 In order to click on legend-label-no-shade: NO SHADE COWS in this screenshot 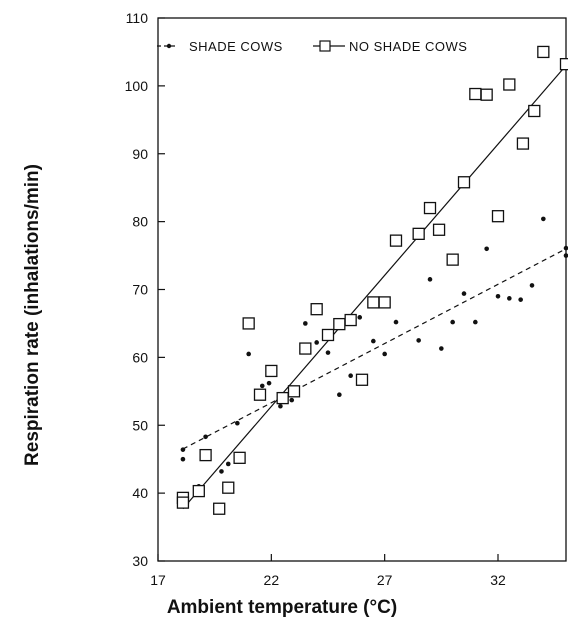, I will do `click(408, 46)`.